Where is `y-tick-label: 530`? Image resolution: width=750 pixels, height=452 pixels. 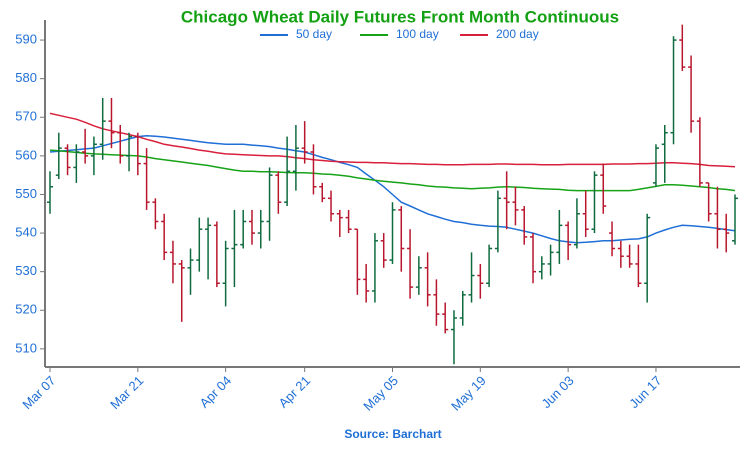
y-tick-label: 530 is located at coordinates (26, 270).